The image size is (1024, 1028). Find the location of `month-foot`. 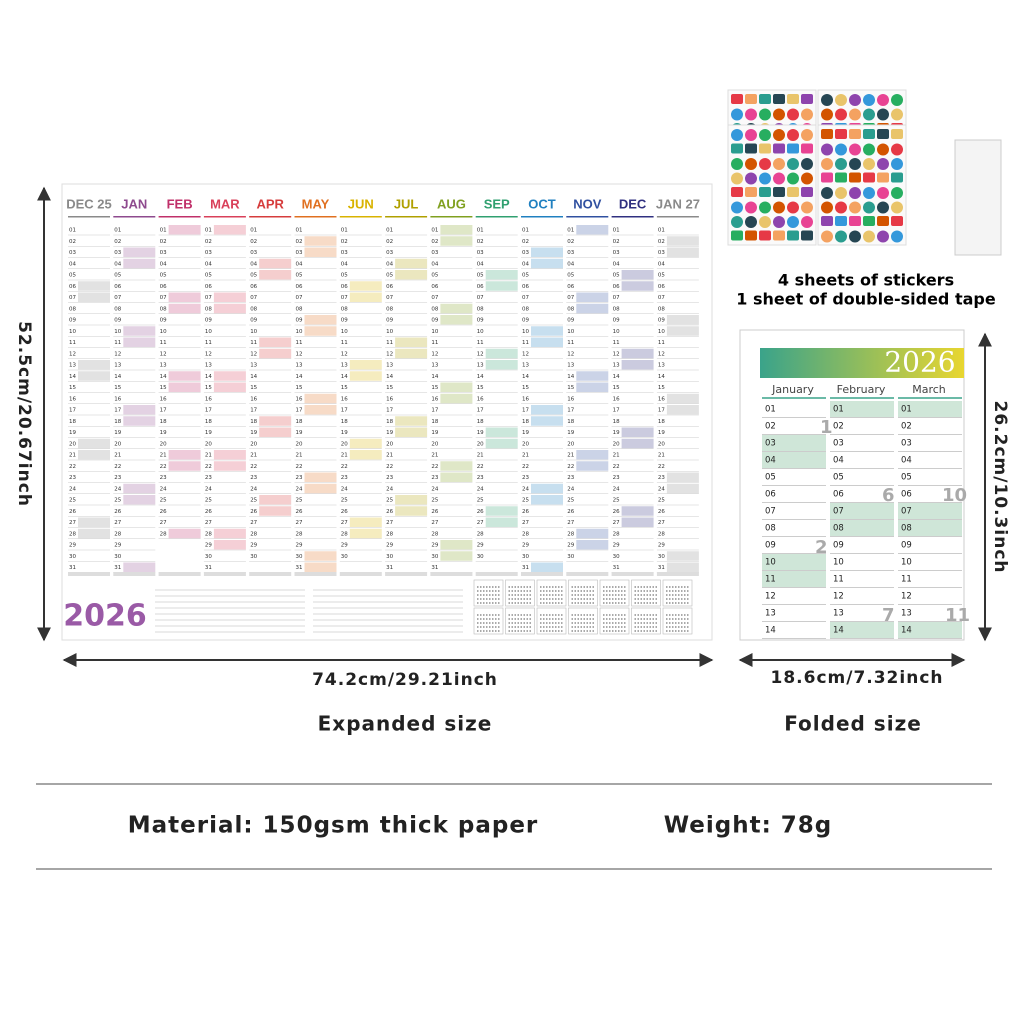

month-foot is located at coordinates (496, 574).